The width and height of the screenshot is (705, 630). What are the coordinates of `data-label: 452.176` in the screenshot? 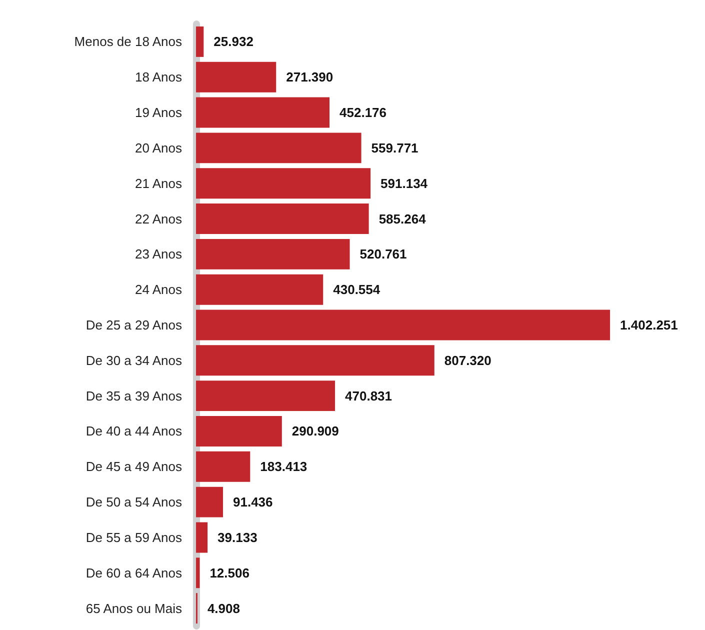 It's located at (363, 112).